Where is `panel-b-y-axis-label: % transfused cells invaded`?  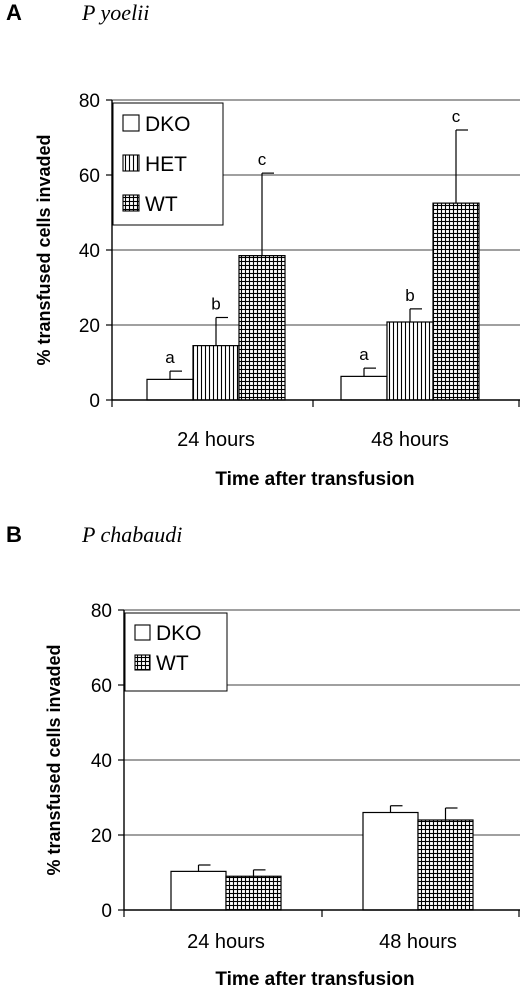
panel-b-y-axis-label: % transfused cells invaded is located at coordinates (54, 759).